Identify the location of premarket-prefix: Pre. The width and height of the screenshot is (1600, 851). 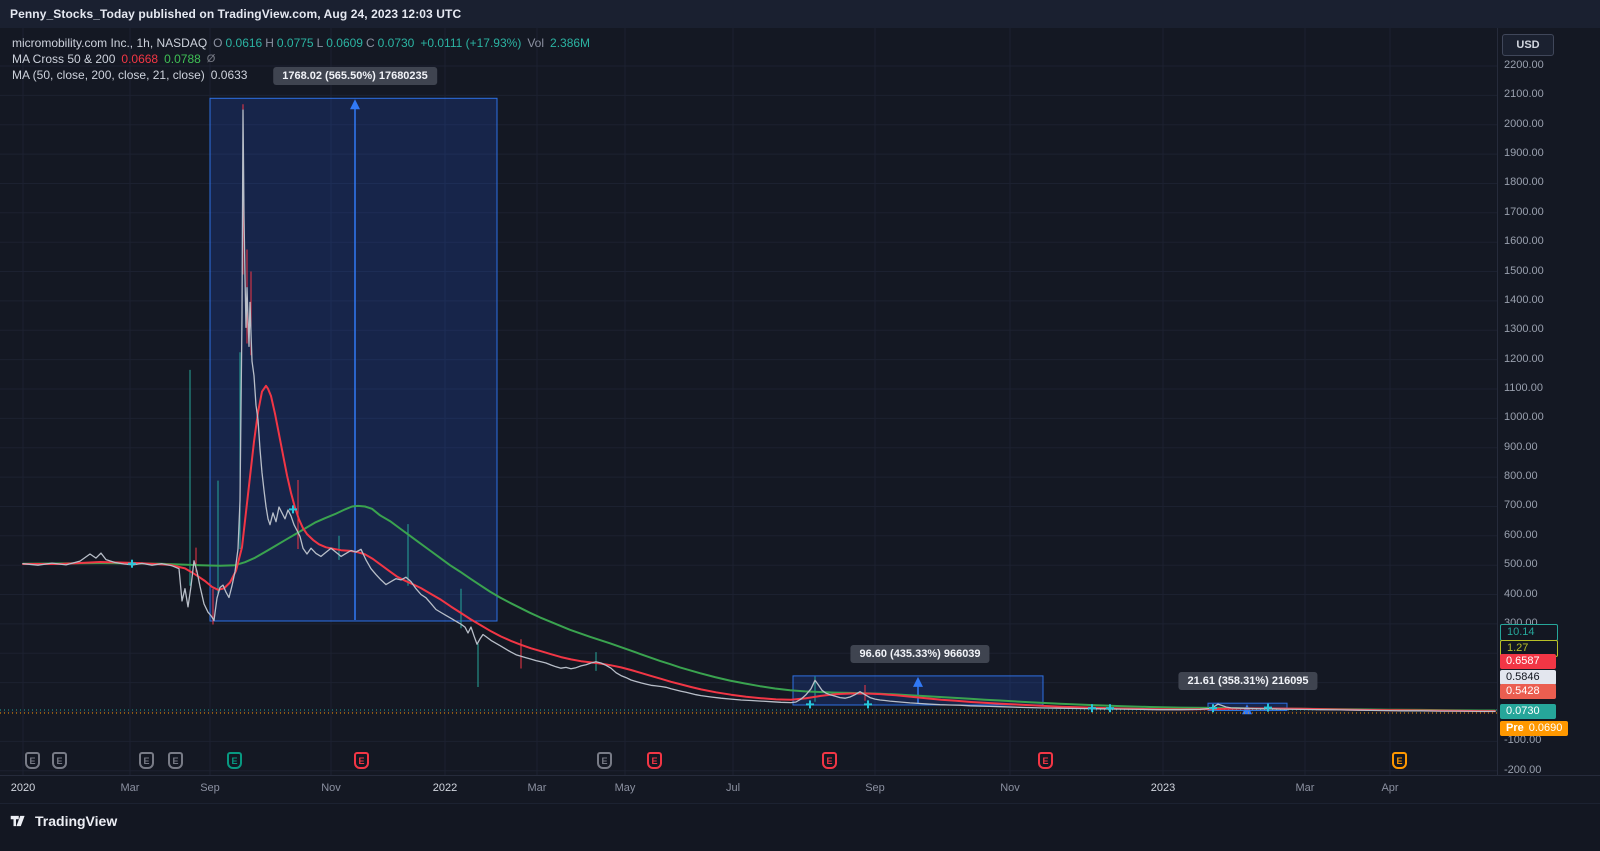
(1515, 728).